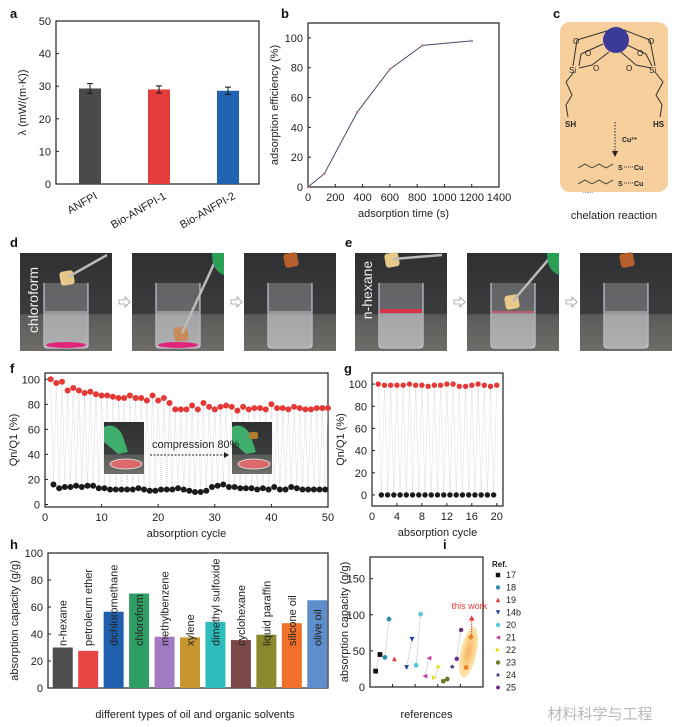  I want to click on plot-frame, so click(437, 439).